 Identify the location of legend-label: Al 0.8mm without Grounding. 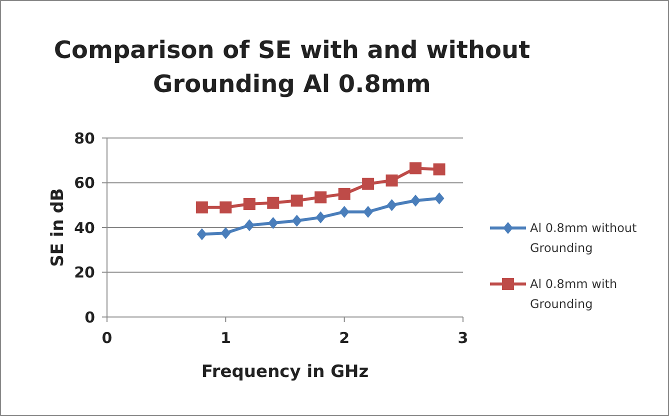
(584, 238).